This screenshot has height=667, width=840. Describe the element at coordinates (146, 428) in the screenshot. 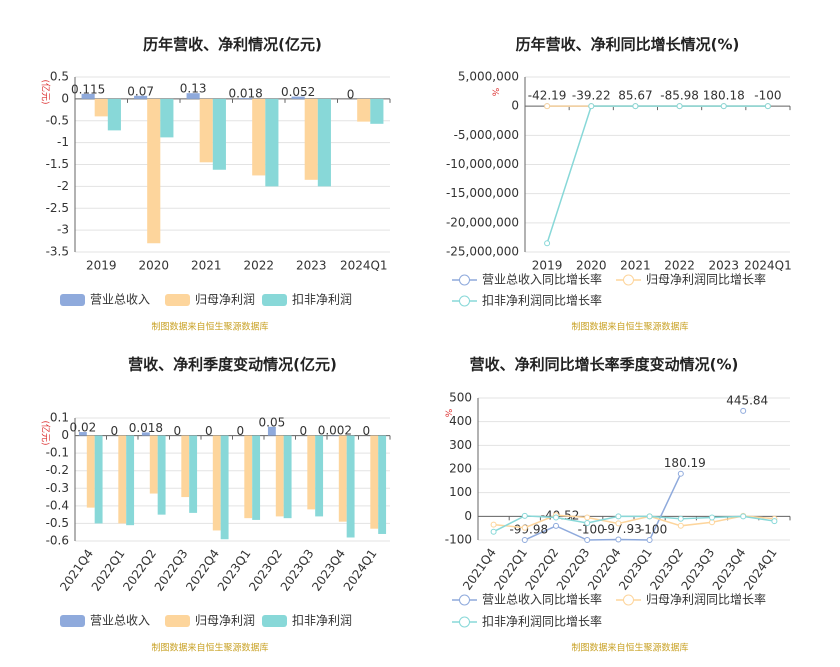

I see `data-label: 0.018` at that location.